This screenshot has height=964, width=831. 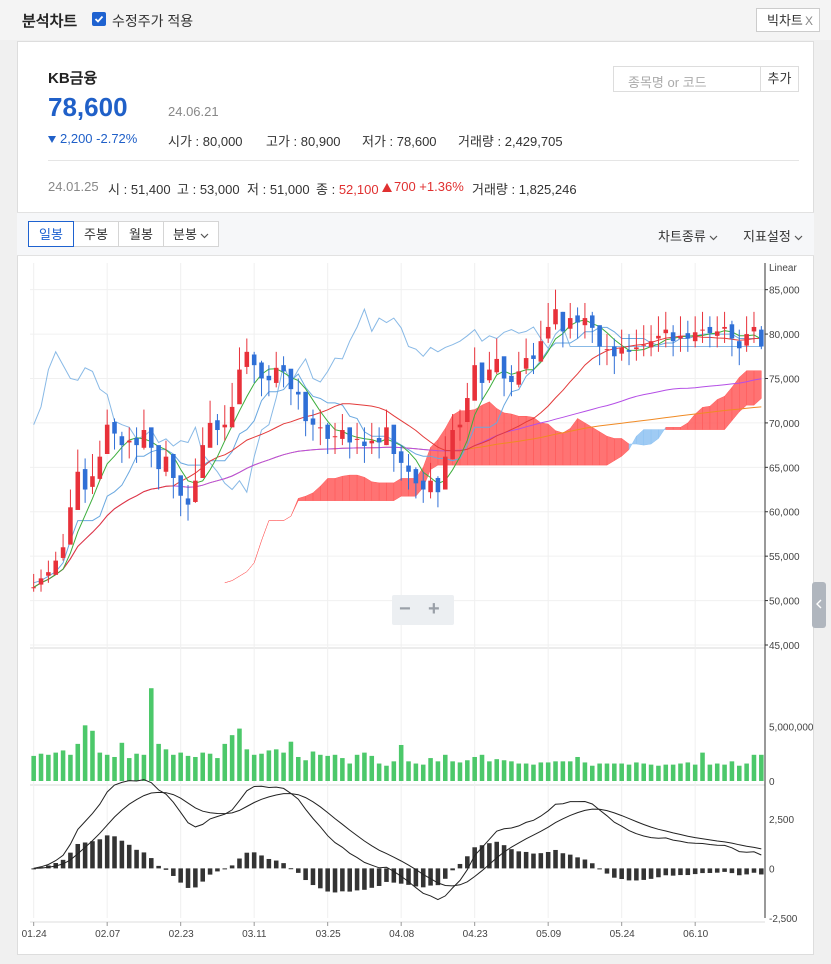 I want to click on tab-minute: 분봉, so click(x=191, y=234).